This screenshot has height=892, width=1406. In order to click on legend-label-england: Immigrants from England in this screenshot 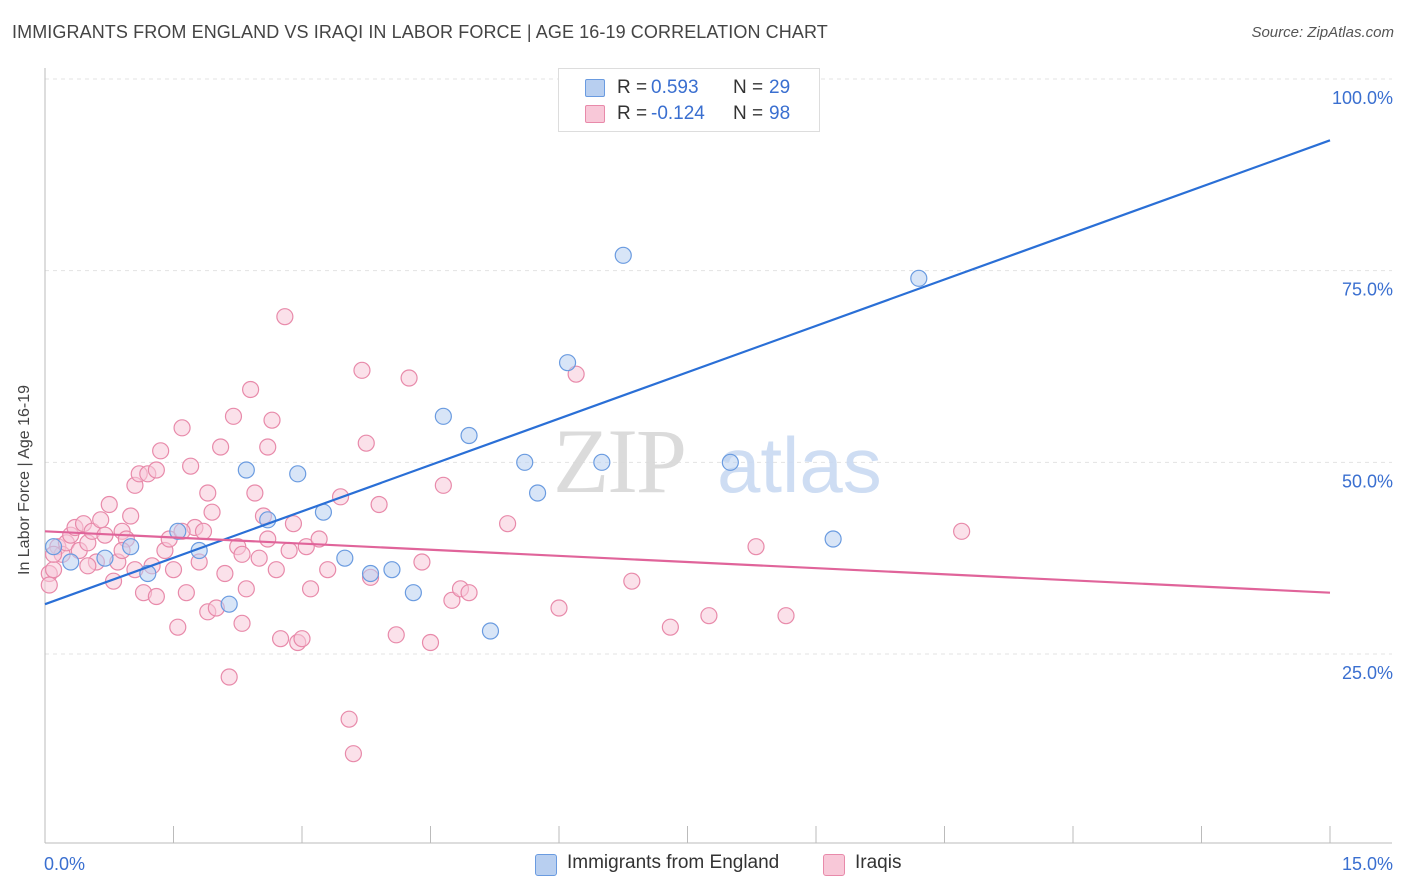, I will do `click(673, 862)`.